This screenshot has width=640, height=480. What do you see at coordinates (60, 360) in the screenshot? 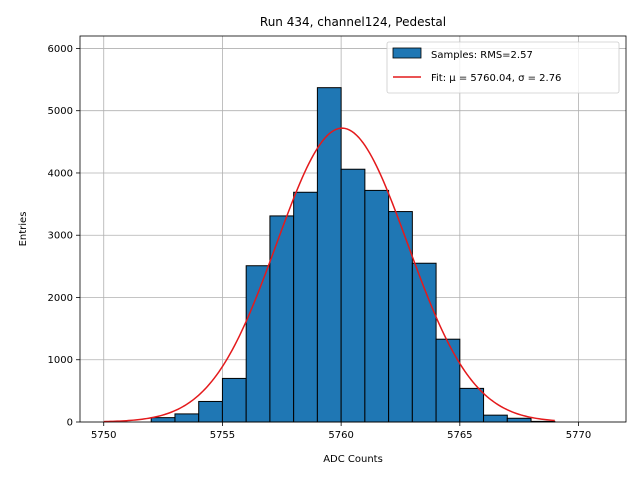
I see `y-tick-label: 1000` at bounding box center [60, 360].